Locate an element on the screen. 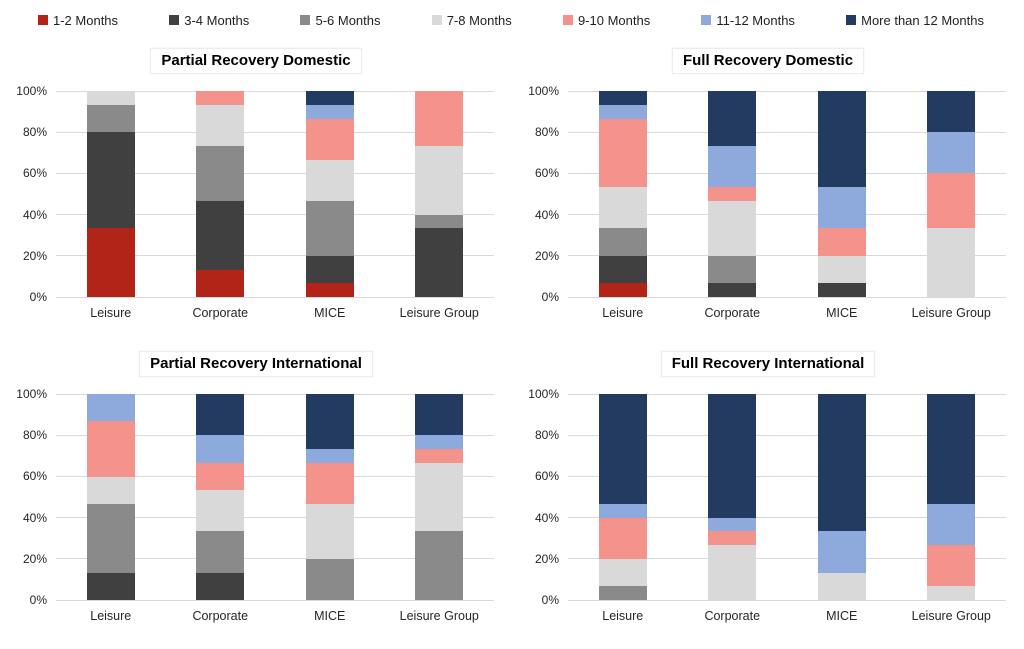 This screenshot has height=649, width=1024. legend-label: 1-2 Months is located at coordinates (86, 20).